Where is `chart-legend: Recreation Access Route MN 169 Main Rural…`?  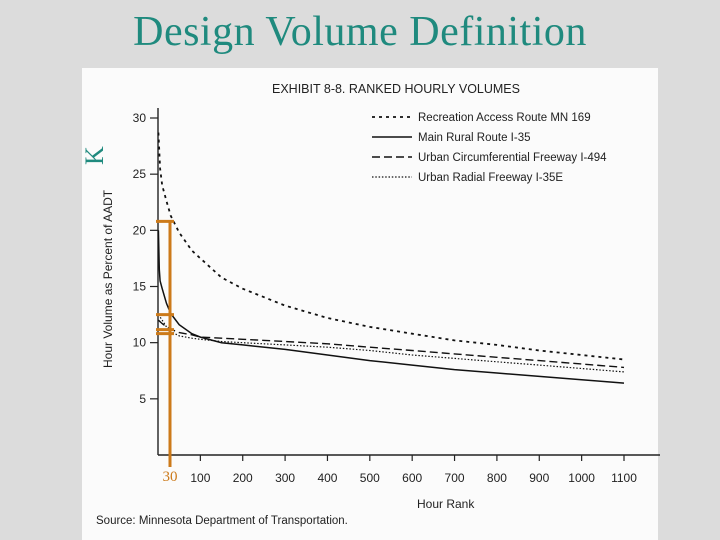
chart-legend: Recreation Access Route MN 169 Main Rural… is located at coordinates (489, 148).